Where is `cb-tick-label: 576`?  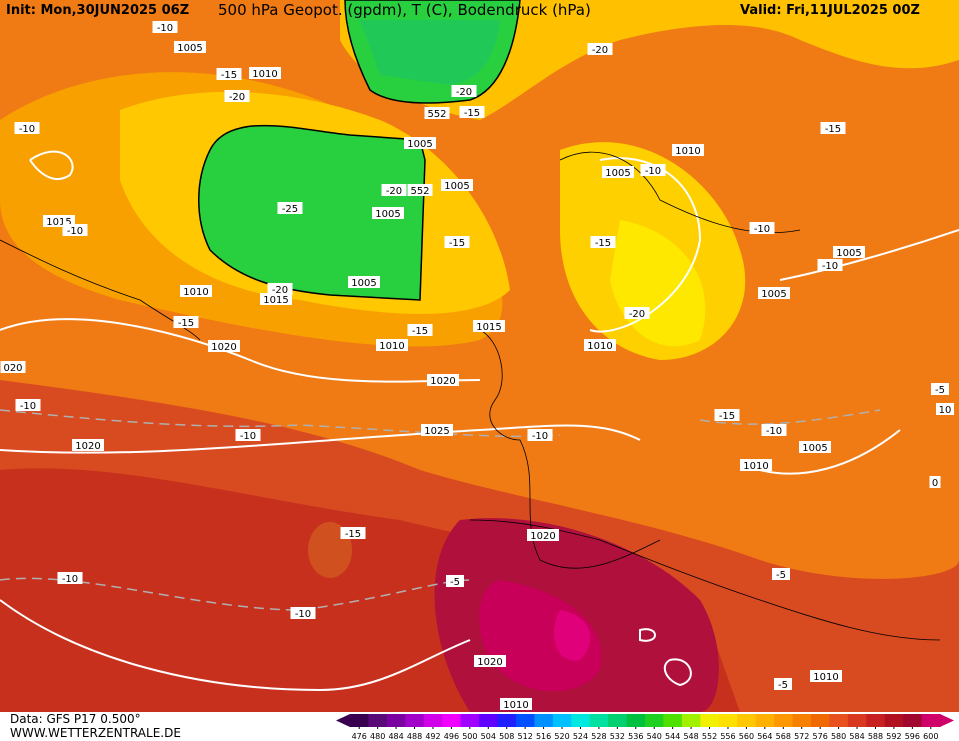
cb-tick-label: 576 is located at coordinates (820, 736).